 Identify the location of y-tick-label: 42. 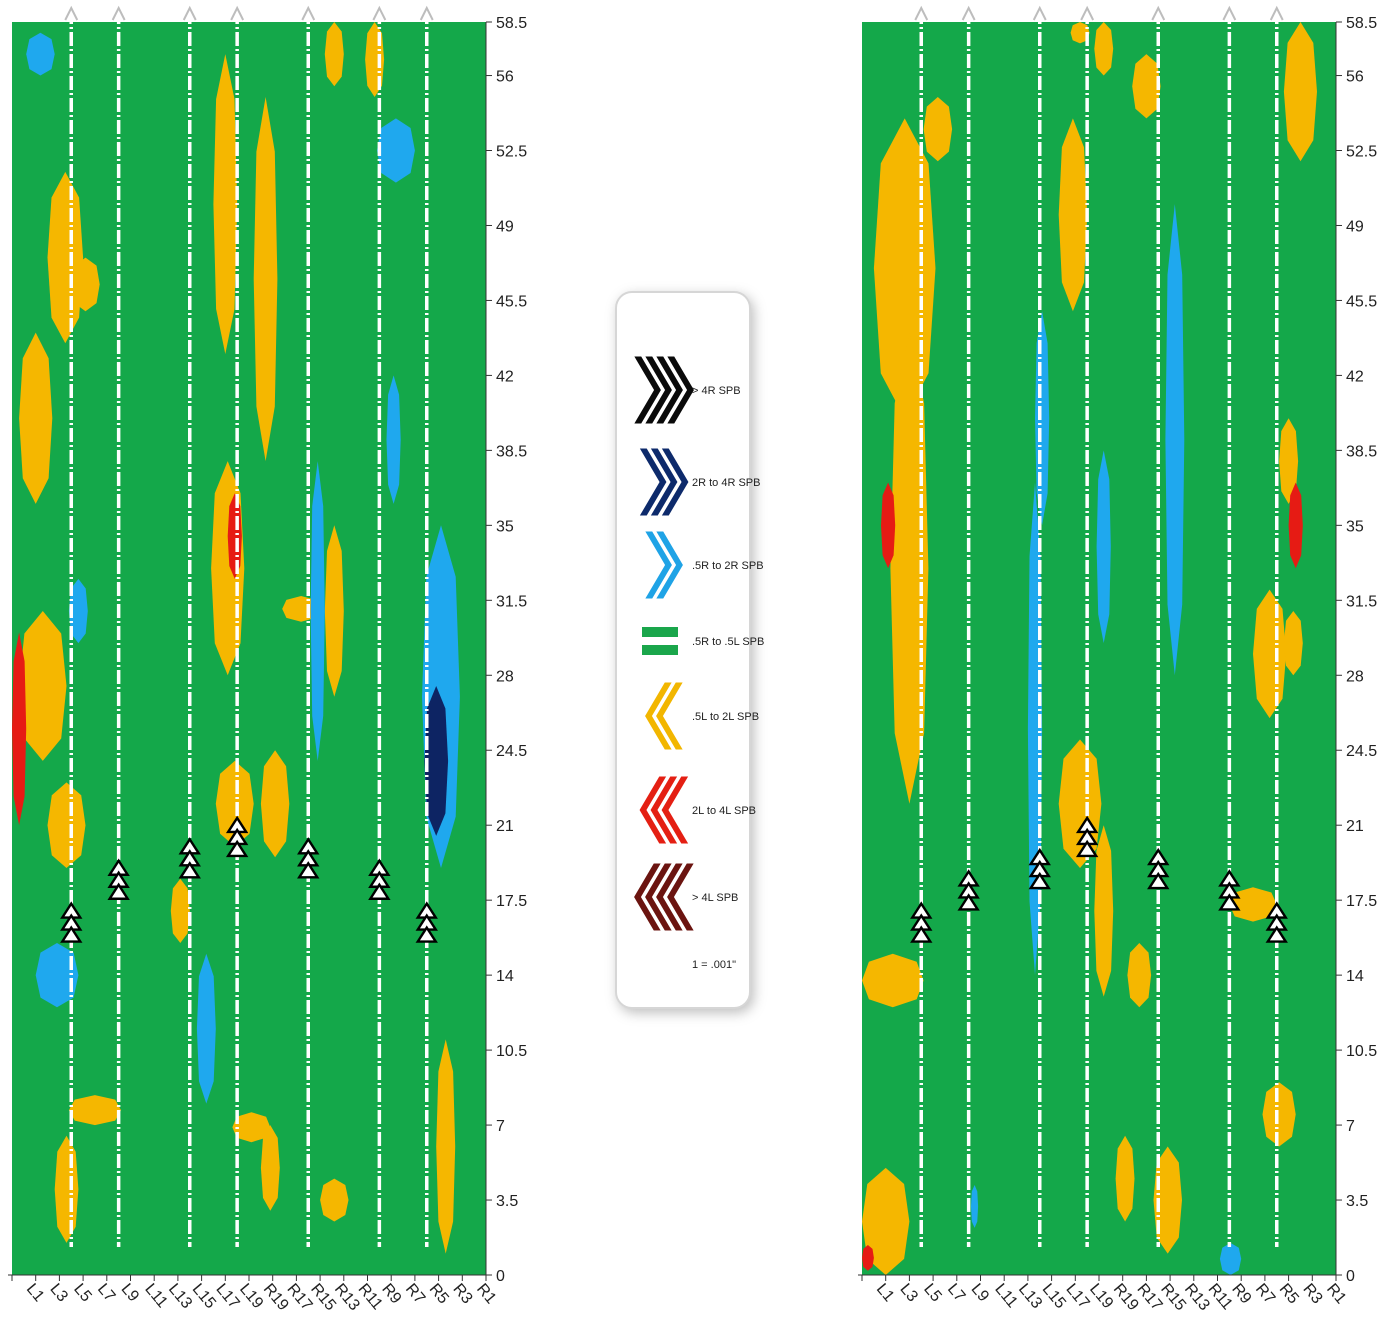
(505, 376).